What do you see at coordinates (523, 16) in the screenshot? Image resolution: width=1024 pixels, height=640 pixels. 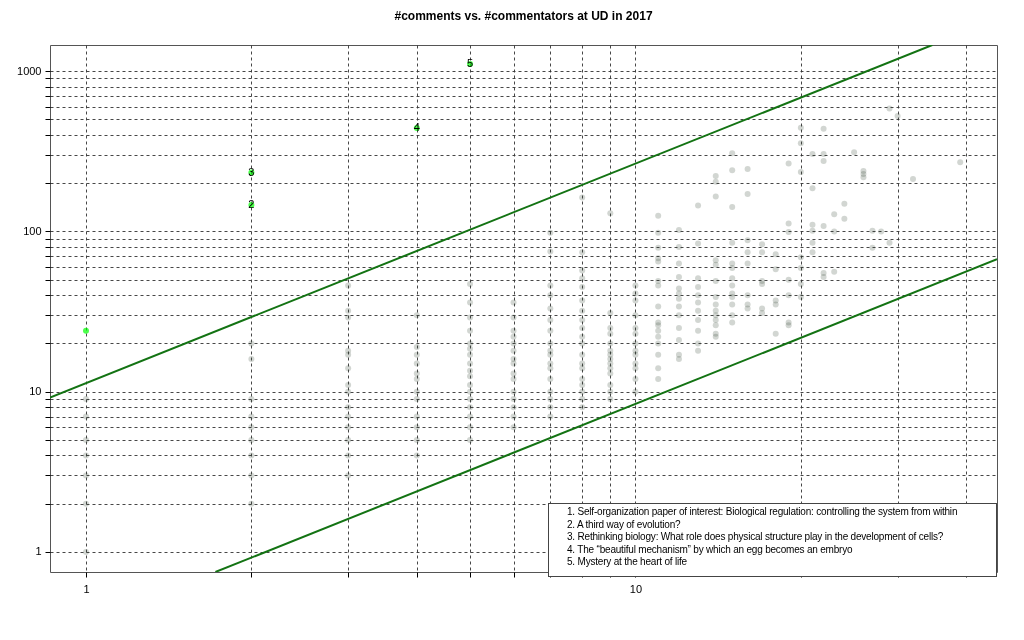 I see `chart-title: #comments vs. #commentators at UD in 2017` at bounding box center [523, 16].